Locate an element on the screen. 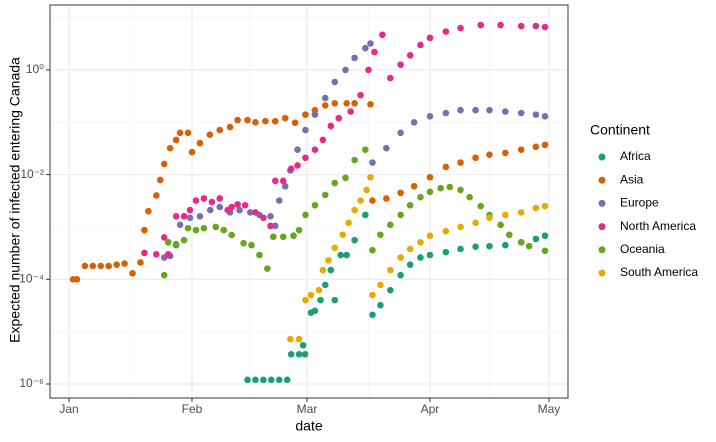 Image resolution: width=716 pixels, height=442 pixels. legend-label: South America is located at coordinates (659, 272).